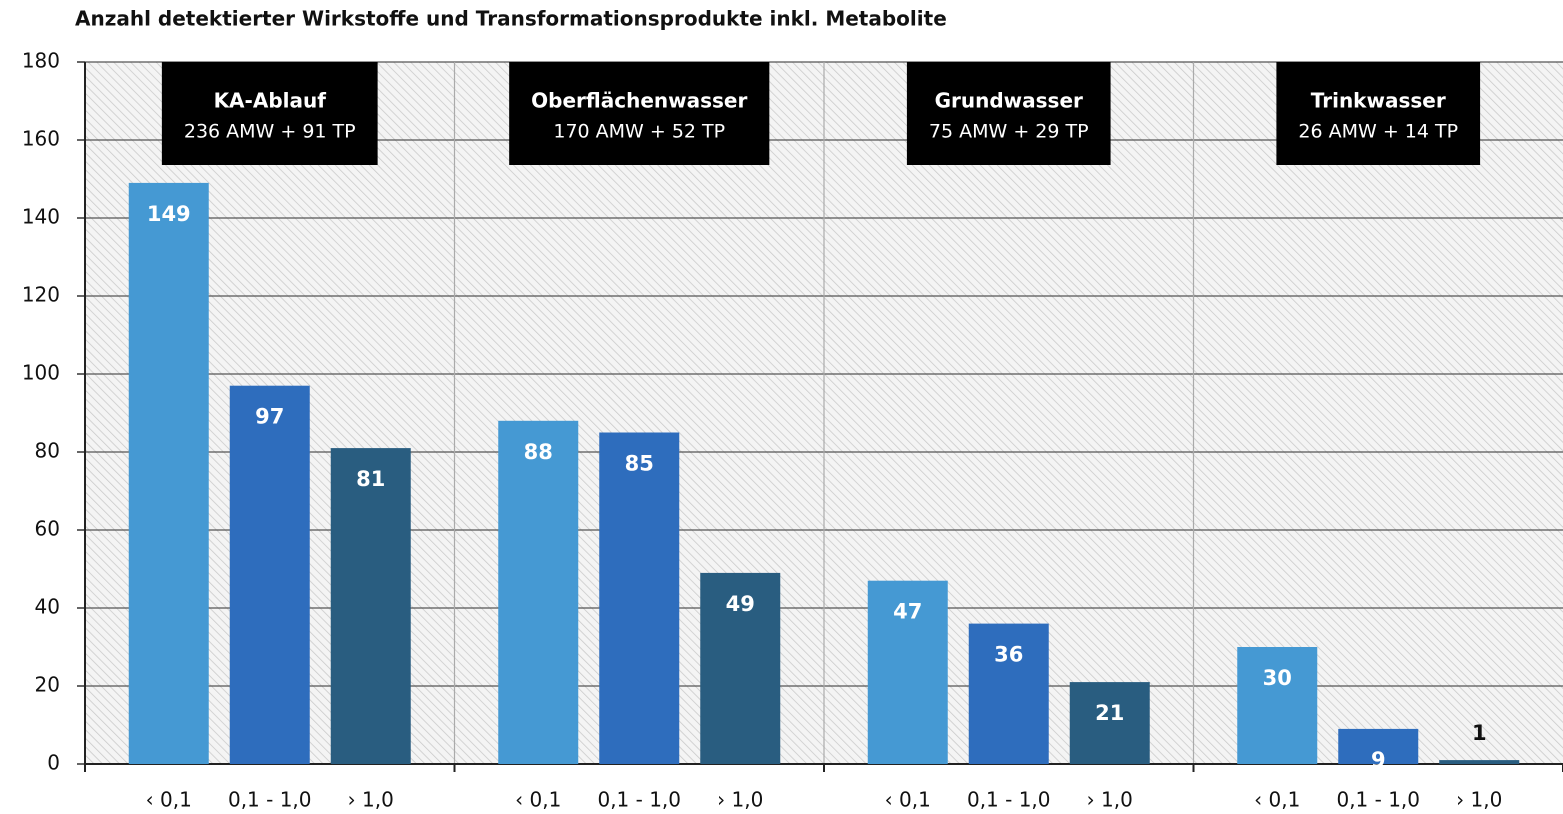 Image resolution: width=1563 pixels, height=814 pixels. I want to click on value-label: 97, so click(269, 417).